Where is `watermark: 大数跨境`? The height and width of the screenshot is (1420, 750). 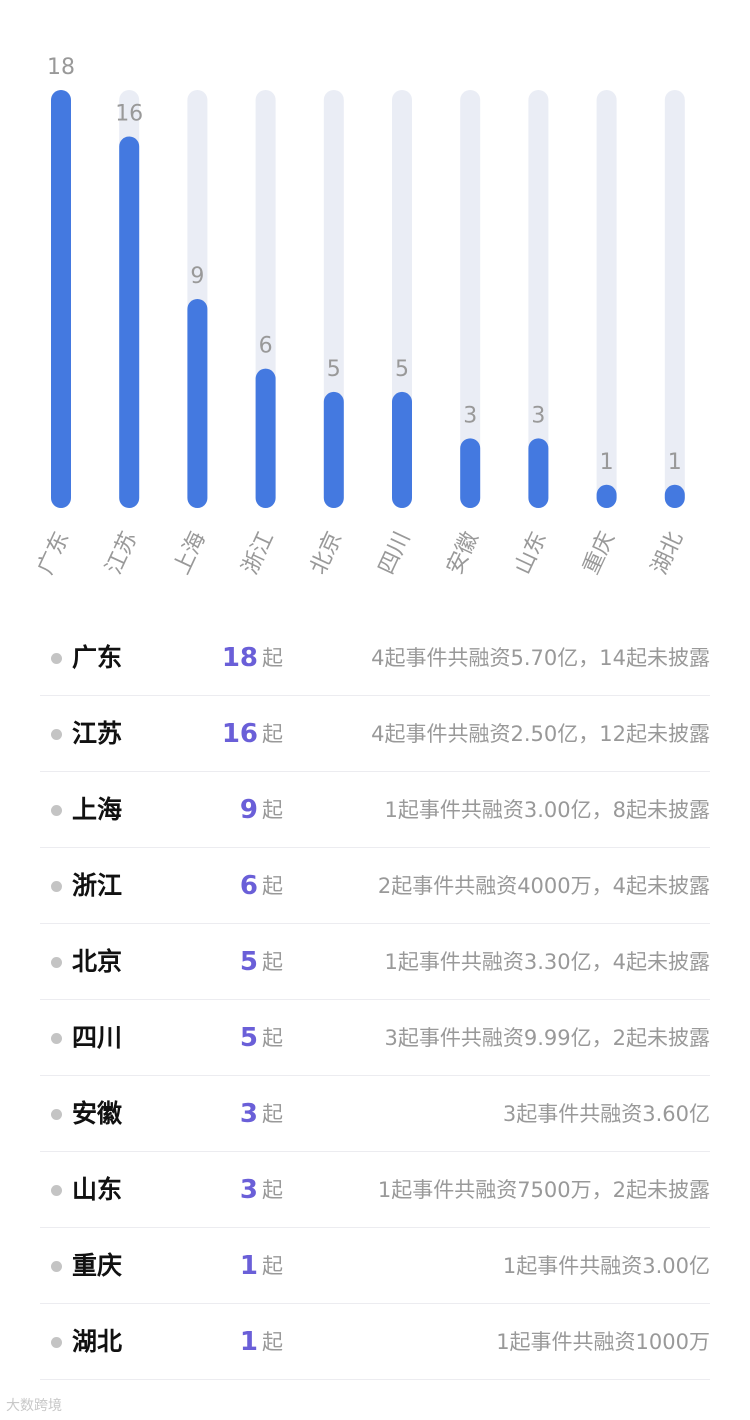
watermark: 大数跨境 is located at coordinates (34, 1406).